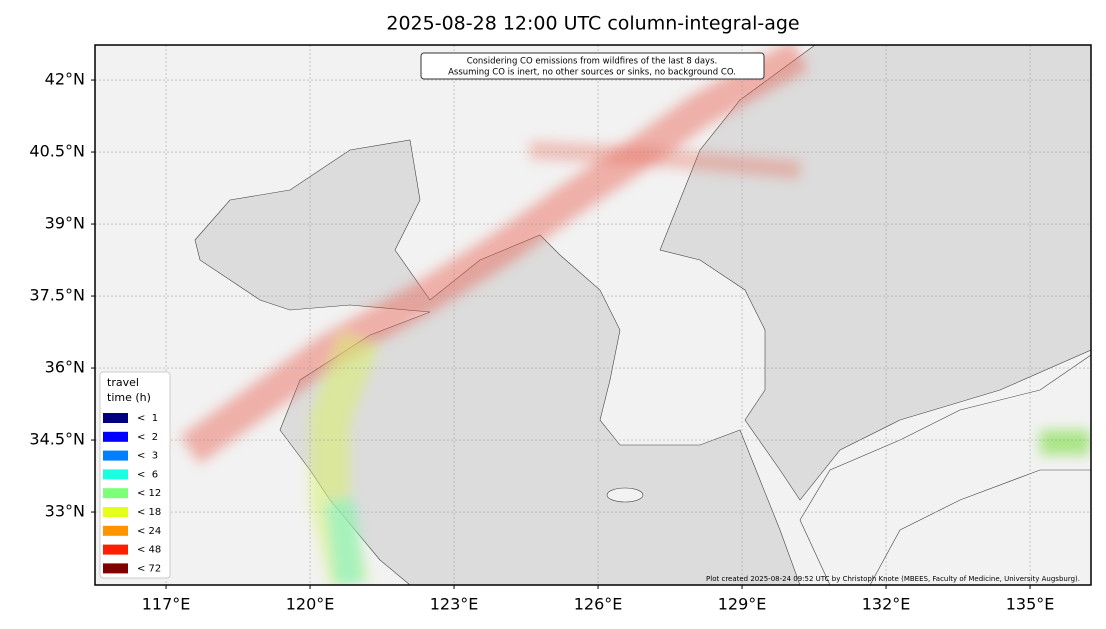 This screenshot has width=1106, height=629. Describe the element at coordinates (886, 604) in the screenshot. I see `x-tick-label: 132°E` at that location.